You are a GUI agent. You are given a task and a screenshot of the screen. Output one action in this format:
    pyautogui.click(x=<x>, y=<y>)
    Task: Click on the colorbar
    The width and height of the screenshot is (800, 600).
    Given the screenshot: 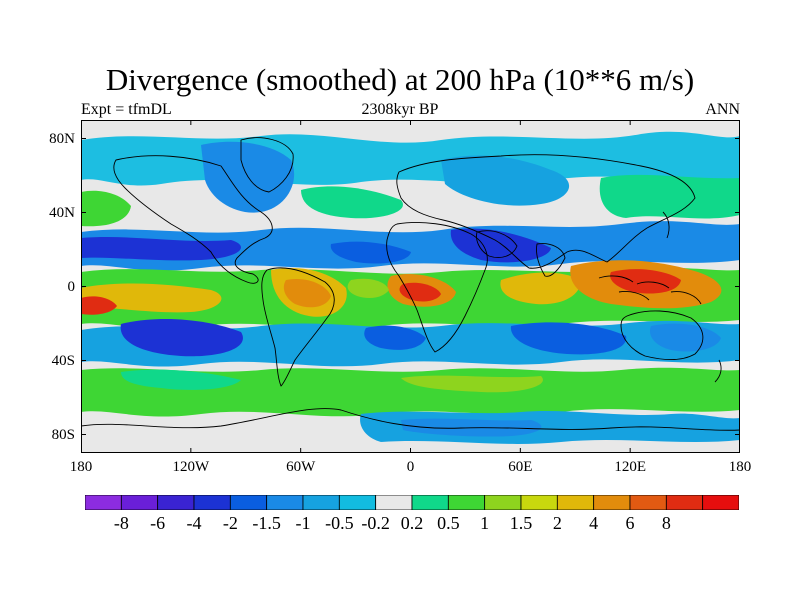 What is the action you would take?
    pyautogui.click(x=412, y=502)
    